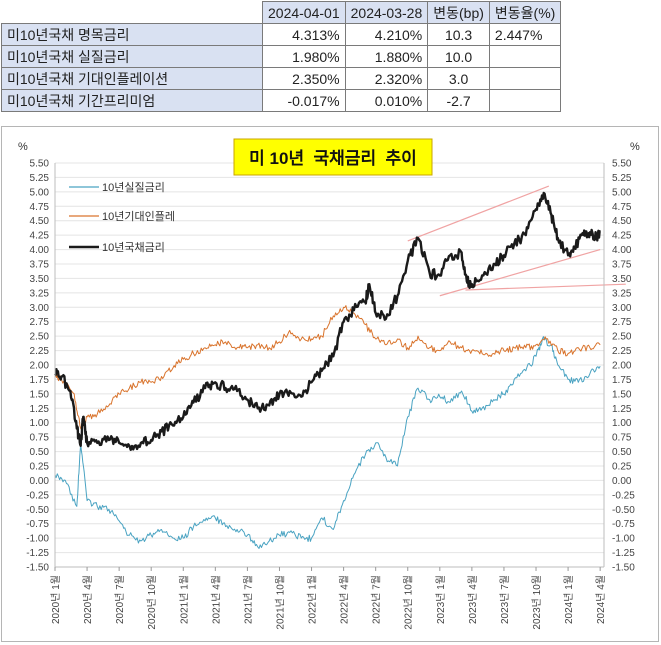  Describe the element at coordinates (377, 599) in the screenshot. I see `x-tick-label: 2022년 7월` at that location.